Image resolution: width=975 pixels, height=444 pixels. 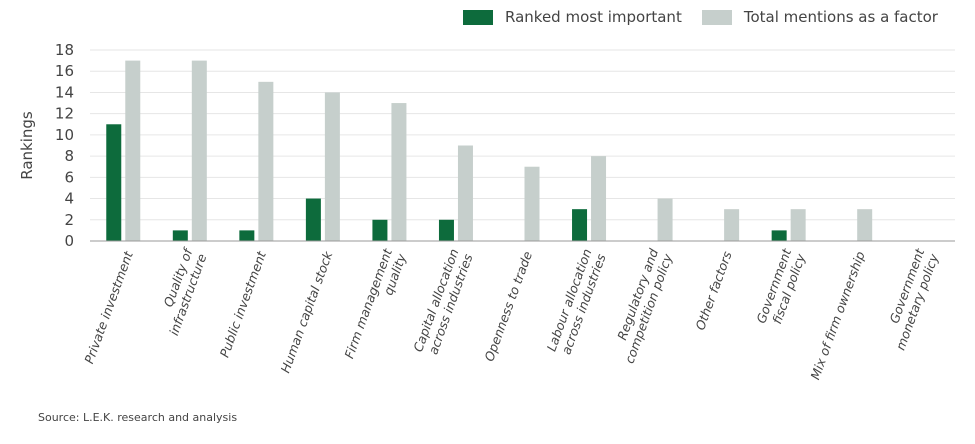 I want to click on x-tick-label: Human capital stock, so click(x=307, y=312).